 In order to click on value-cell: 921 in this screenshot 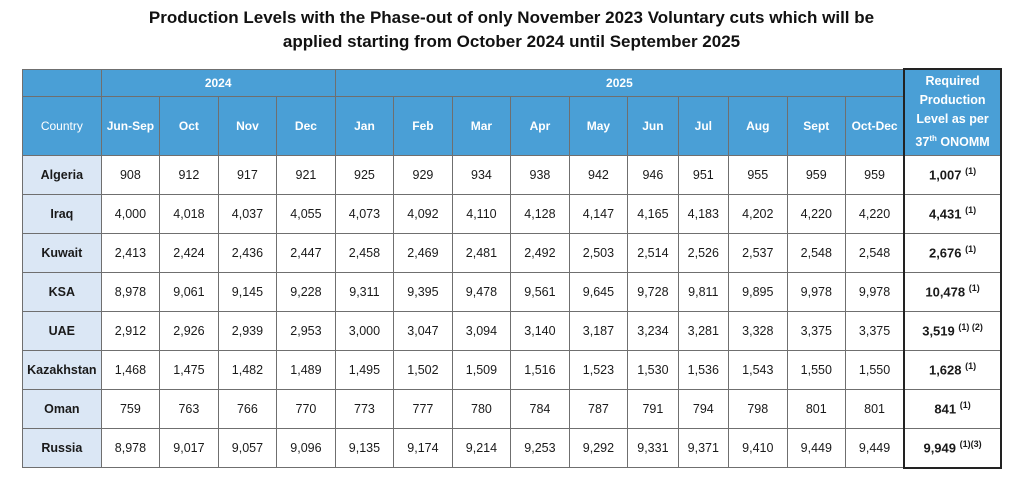, I will do `click(306, 174)`.